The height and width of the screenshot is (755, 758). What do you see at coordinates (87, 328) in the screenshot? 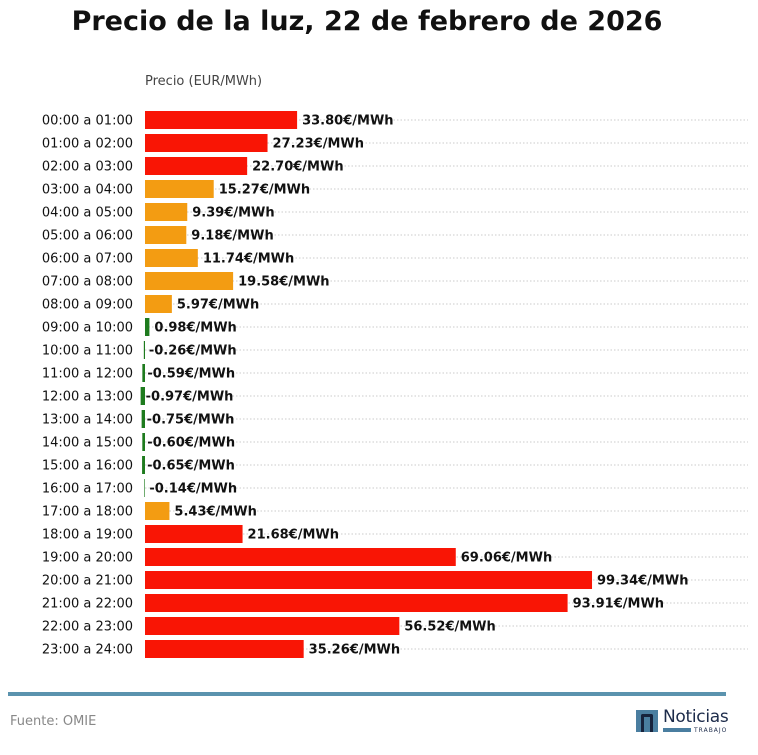
I see `category-label: 09:00 a 10:00` at bounding box center [87, 328].